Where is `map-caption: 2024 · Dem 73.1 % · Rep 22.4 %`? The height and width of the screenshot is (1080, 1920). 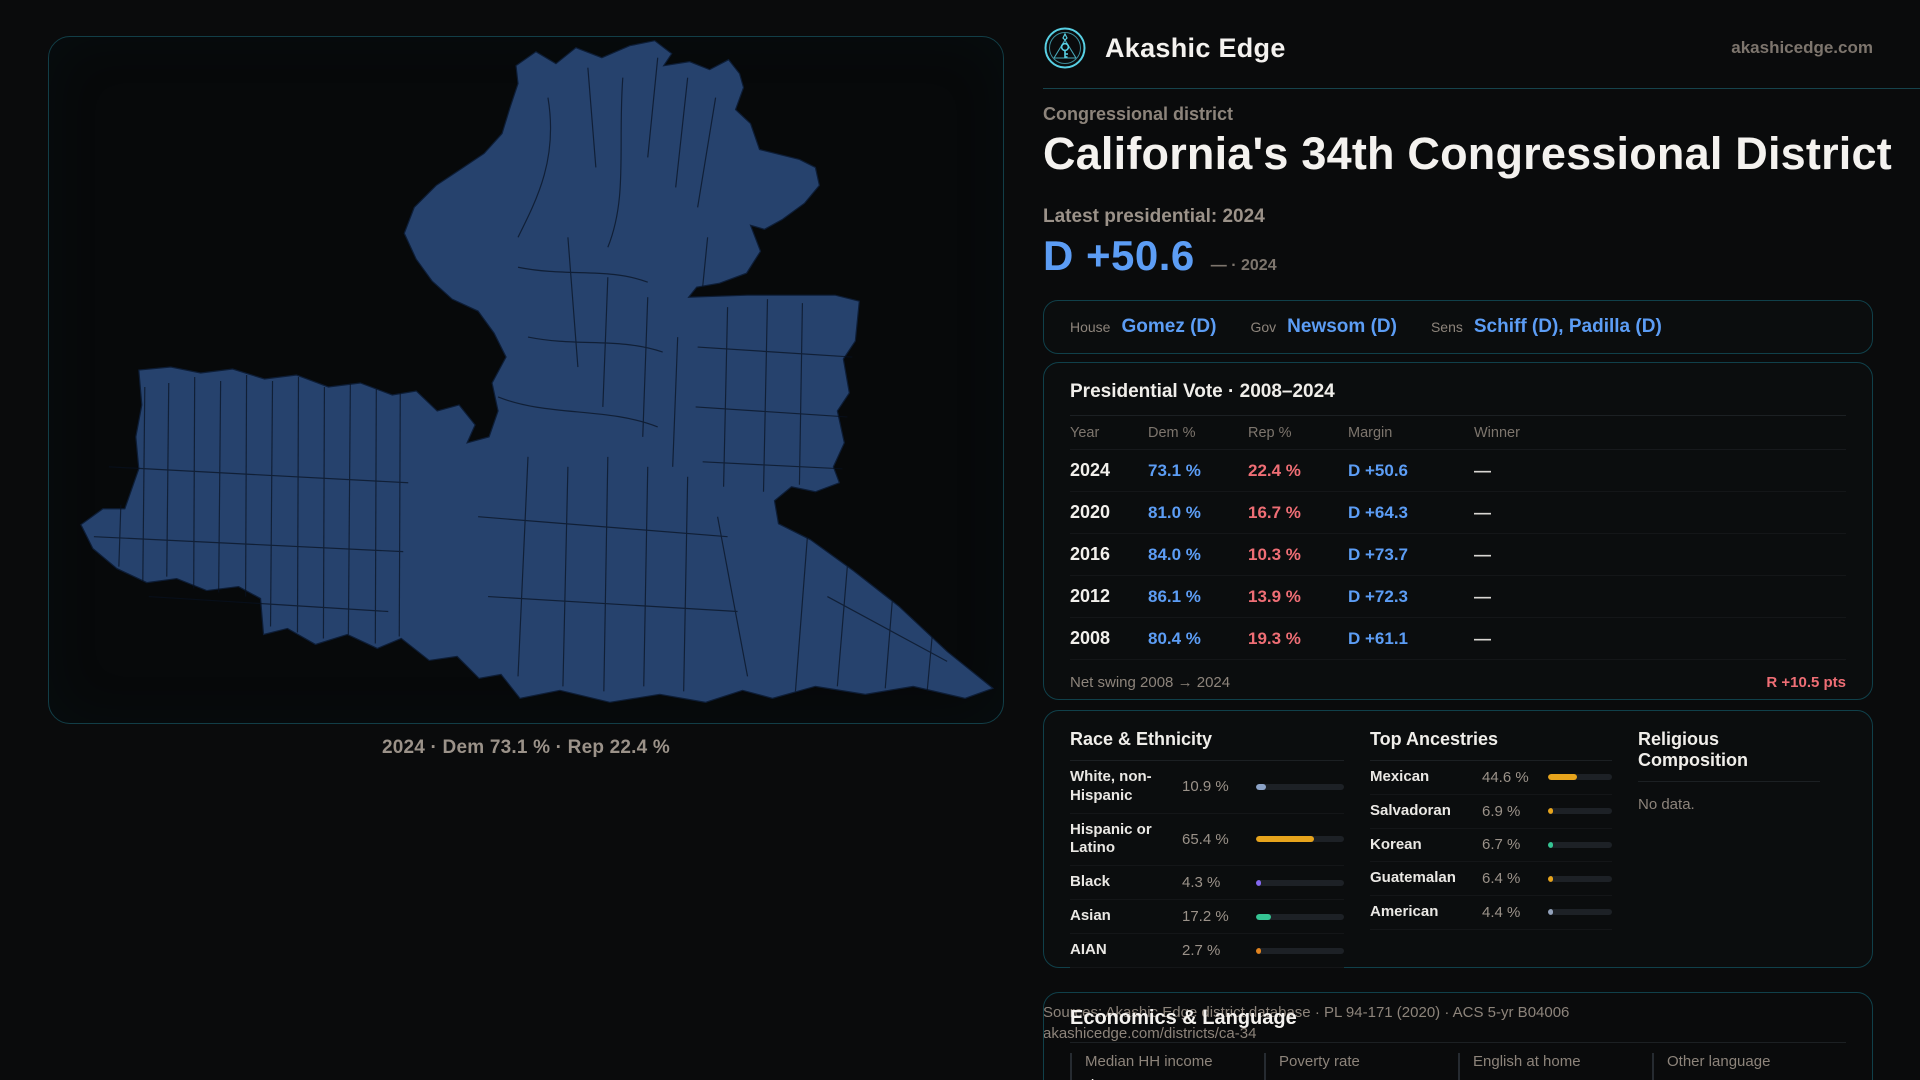
map-caption: 2024 · Dem 73.1 % · Rep 22.4 % is located at coordinates (526, 747).